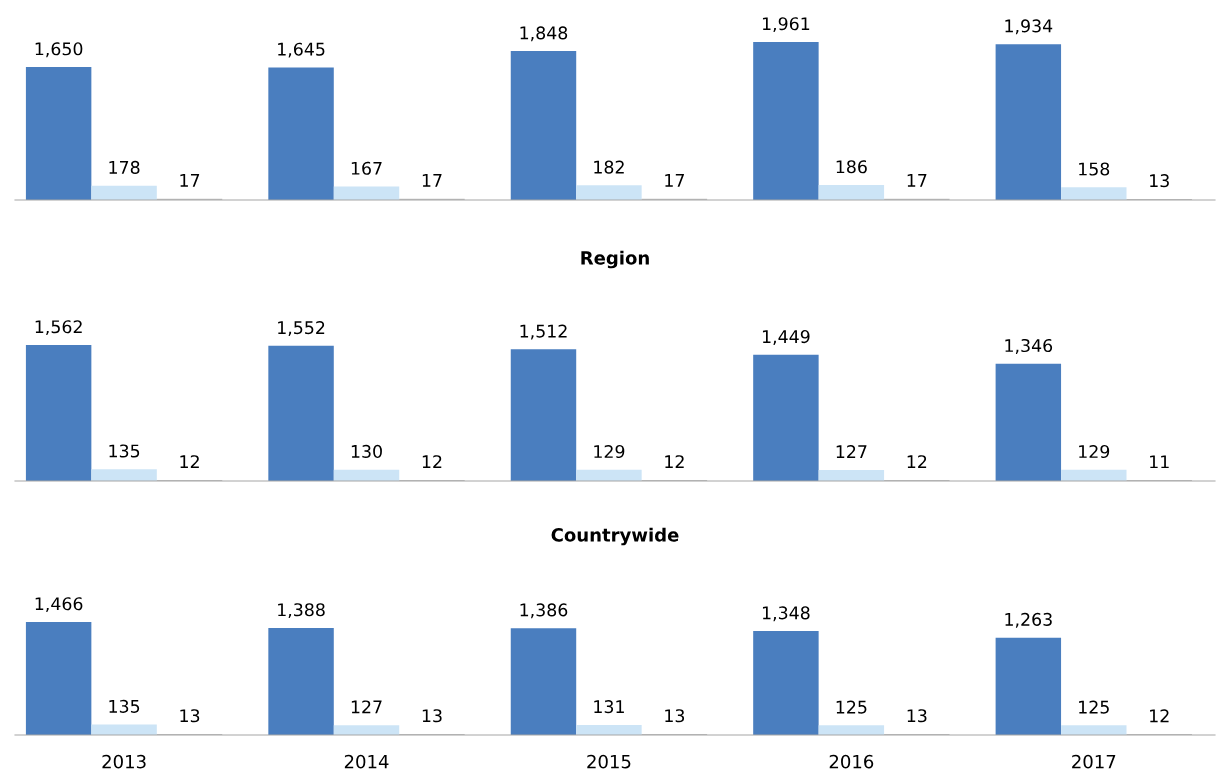 The width and height of the screenshot is (1222, 783). Describe the element at coordinates (366, 761) in the screenshot. I see `x-tick-label: 2014` at that location.